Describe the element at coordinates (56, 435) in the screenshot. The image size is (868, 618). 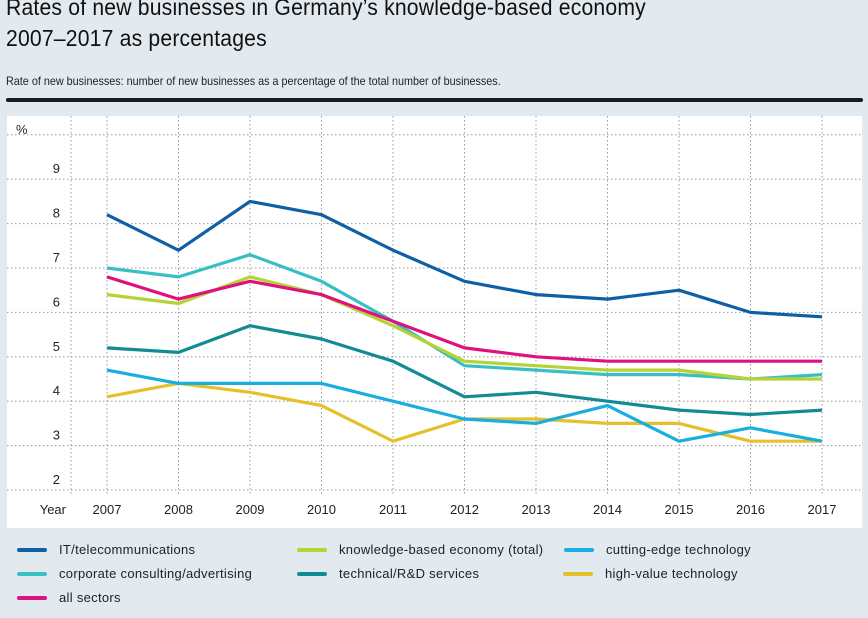
I see `y-tick-label: 3` at that location.